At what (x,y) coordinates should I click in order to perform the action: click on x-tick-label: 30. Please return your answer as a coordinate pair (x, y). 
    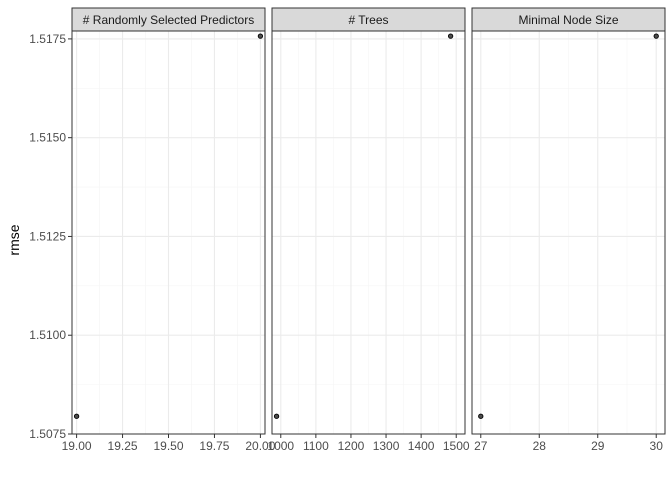
    Looking at the image, I should click on (657, 446).